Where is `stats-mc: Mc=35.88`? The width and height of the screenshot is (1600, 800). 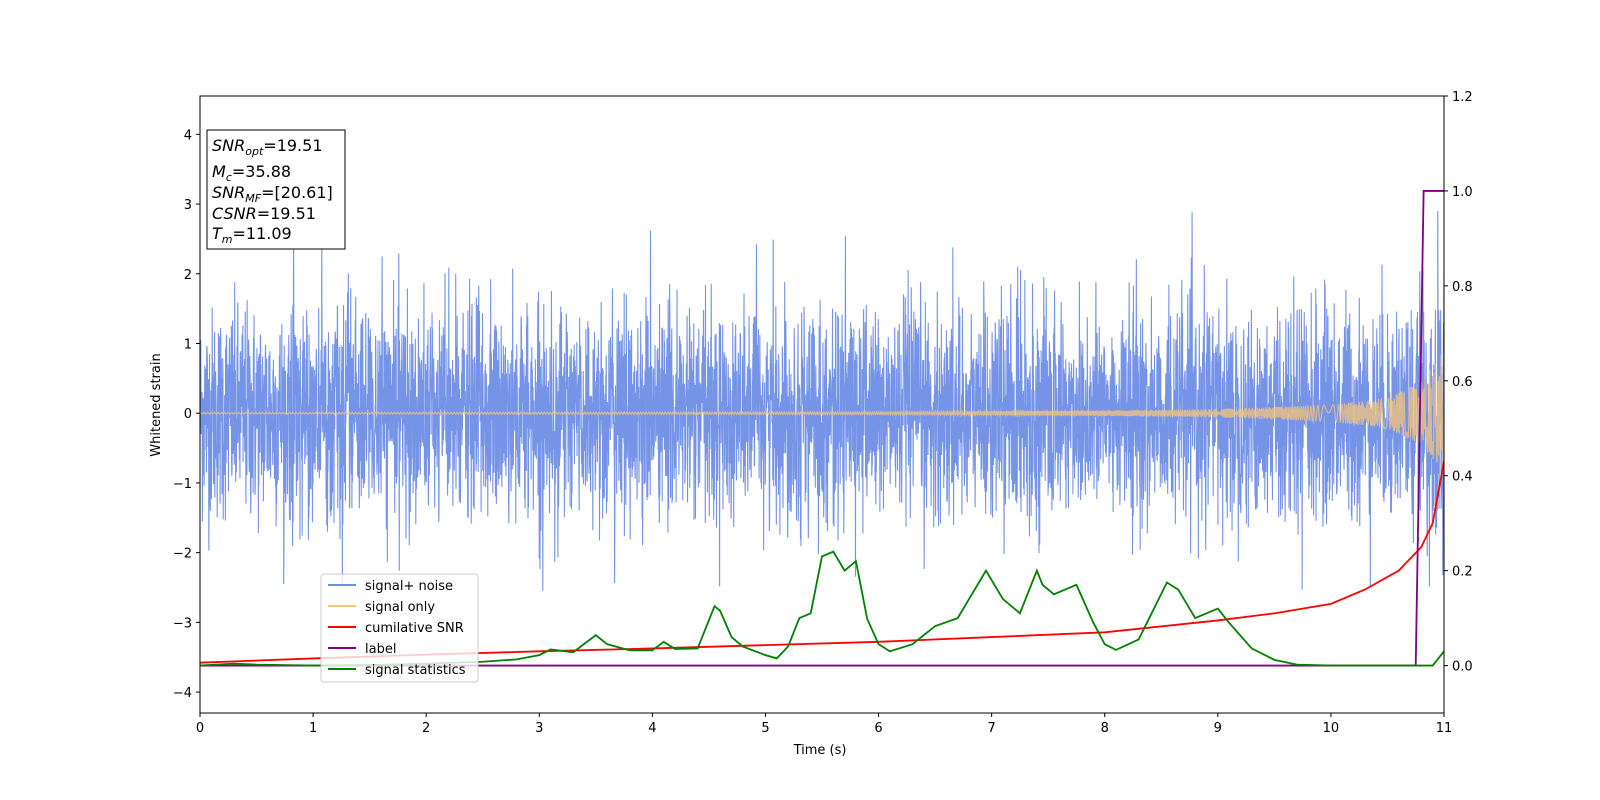 stats-mc: Mc=35.88 is located at coordinates (251, 173).